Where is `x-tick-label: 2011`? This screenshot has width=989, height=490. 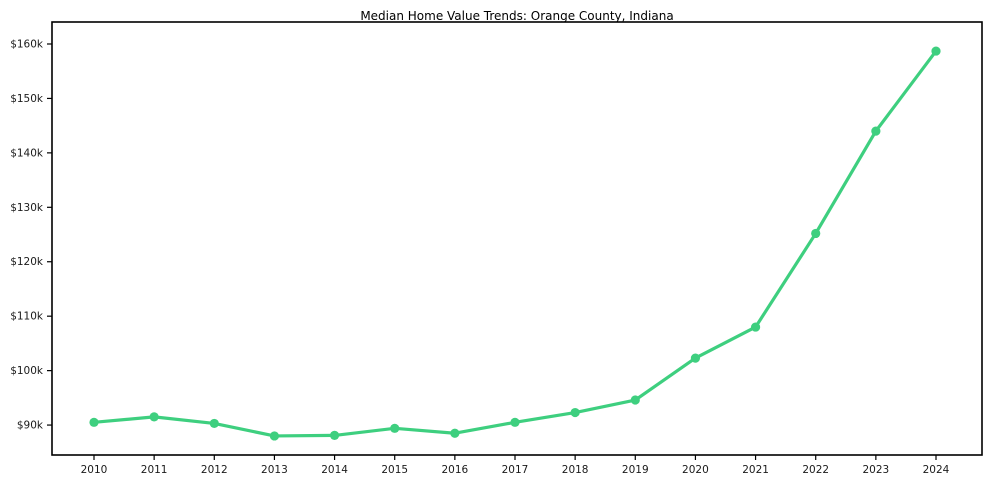 x-tick-label: 2011 is located at coordinates (154, 470).